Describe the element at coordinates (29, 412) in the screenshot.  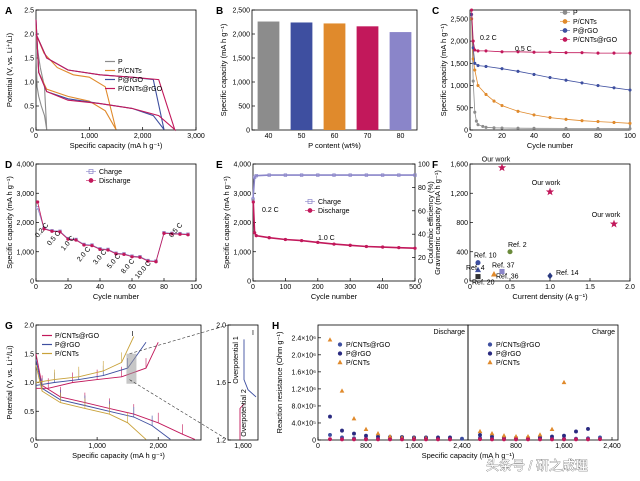
I see `y-tick-label: 0.5` at that location.